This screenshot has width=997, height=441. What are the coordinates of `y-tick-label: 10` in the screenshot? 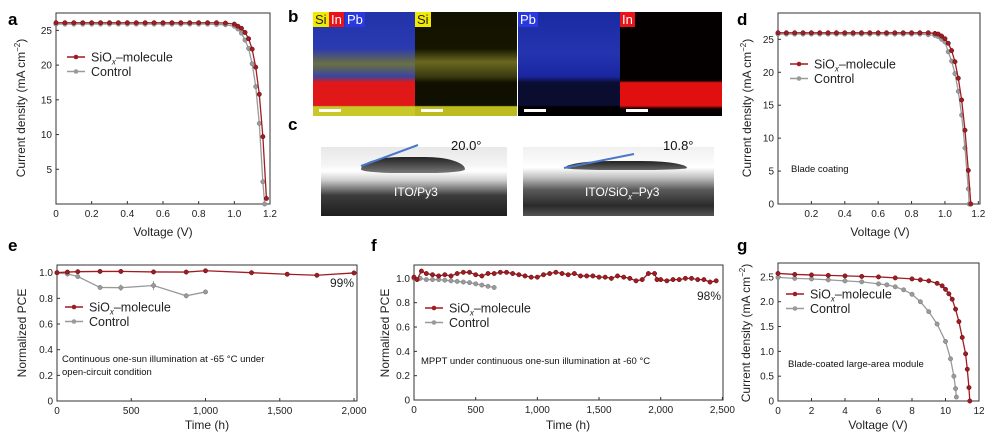 It's located at (769, 139).